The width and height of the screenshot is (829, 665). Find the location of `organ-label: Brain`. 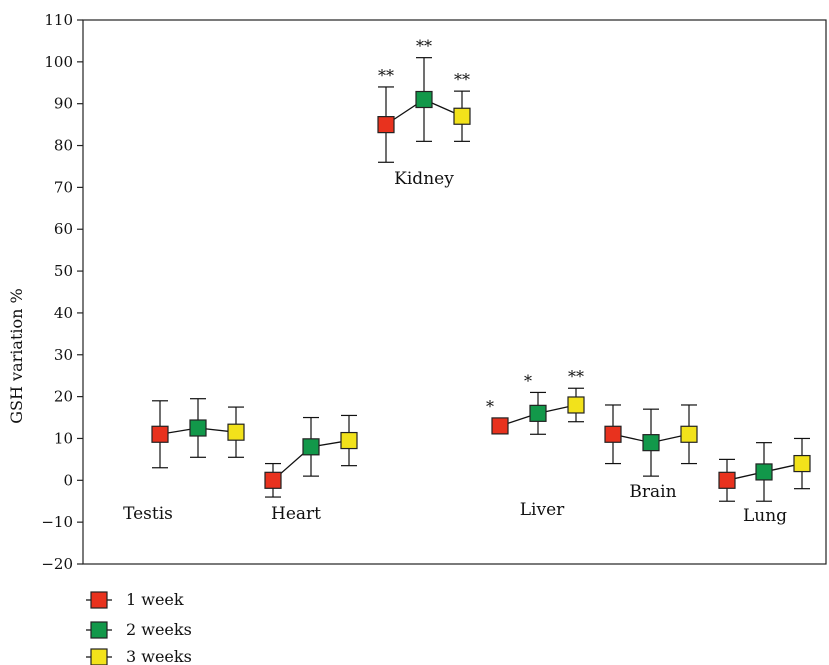

organ-label: Brain is located at coordinates (652, 492).